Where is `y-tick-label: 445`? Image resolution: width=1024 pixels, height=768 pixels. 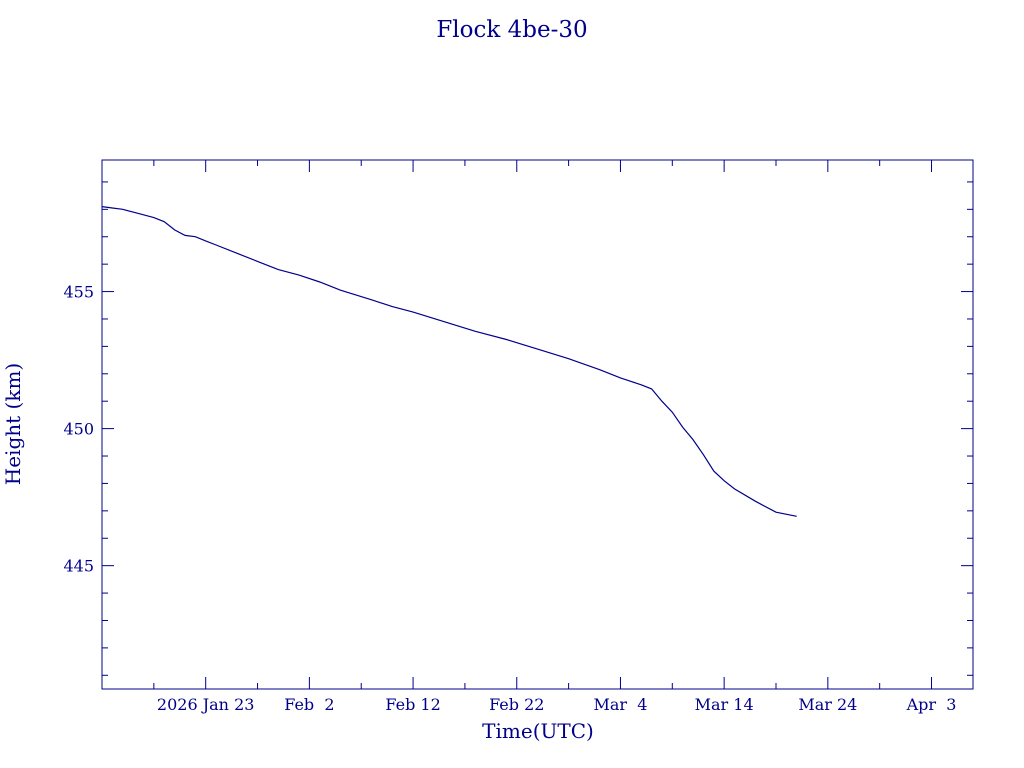
y-tick-label: 445 is located at coordinates (78, 566).